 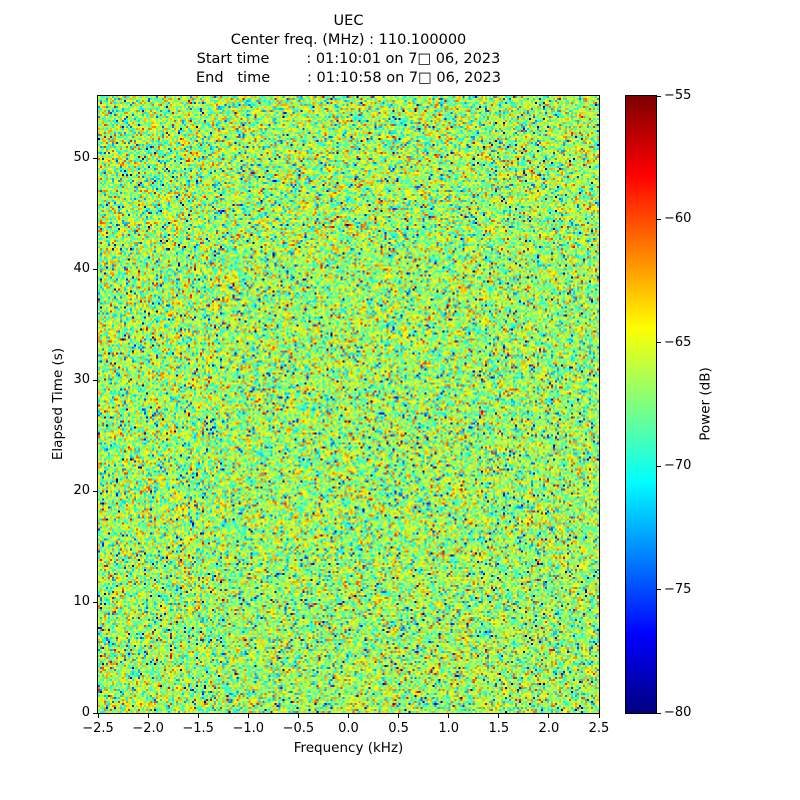 I want to click on y-axis-label-box: Elapsed Time (s), so click(x=58, y=403).